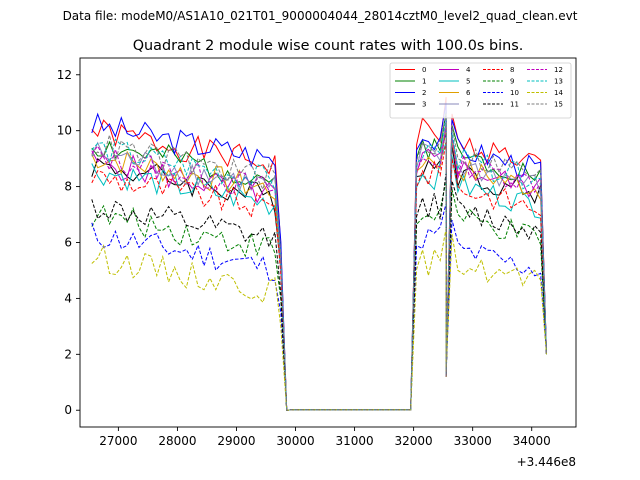  Describe the element at coordinates (68, 354) in the screenshot. I see `y-tick-label: 2` at that location.